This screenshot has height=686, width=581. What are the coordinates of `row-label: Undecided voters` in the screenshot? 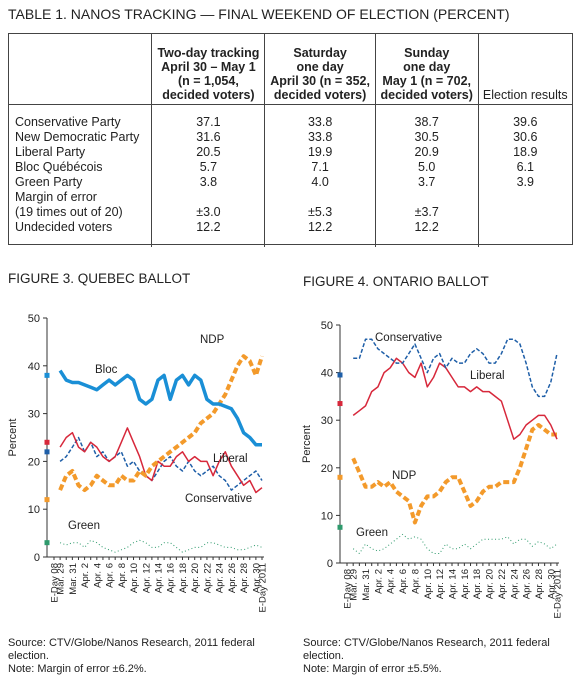 It's located at (64, 227).